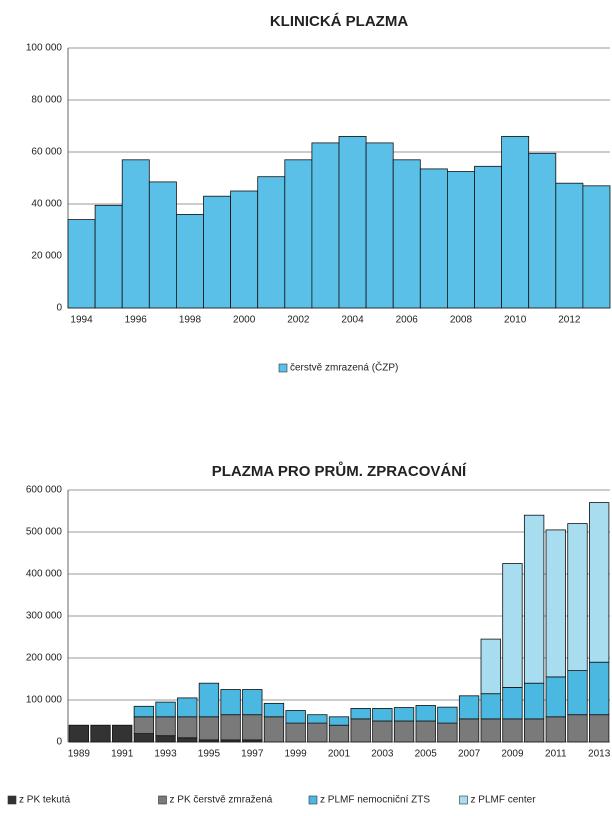 The height and width of the screenshot is (816, 612). What do you see at coordinates (136, 320) in the screenshot?
I see `x-tick-label: 1996` at bounding box center [136, 320].